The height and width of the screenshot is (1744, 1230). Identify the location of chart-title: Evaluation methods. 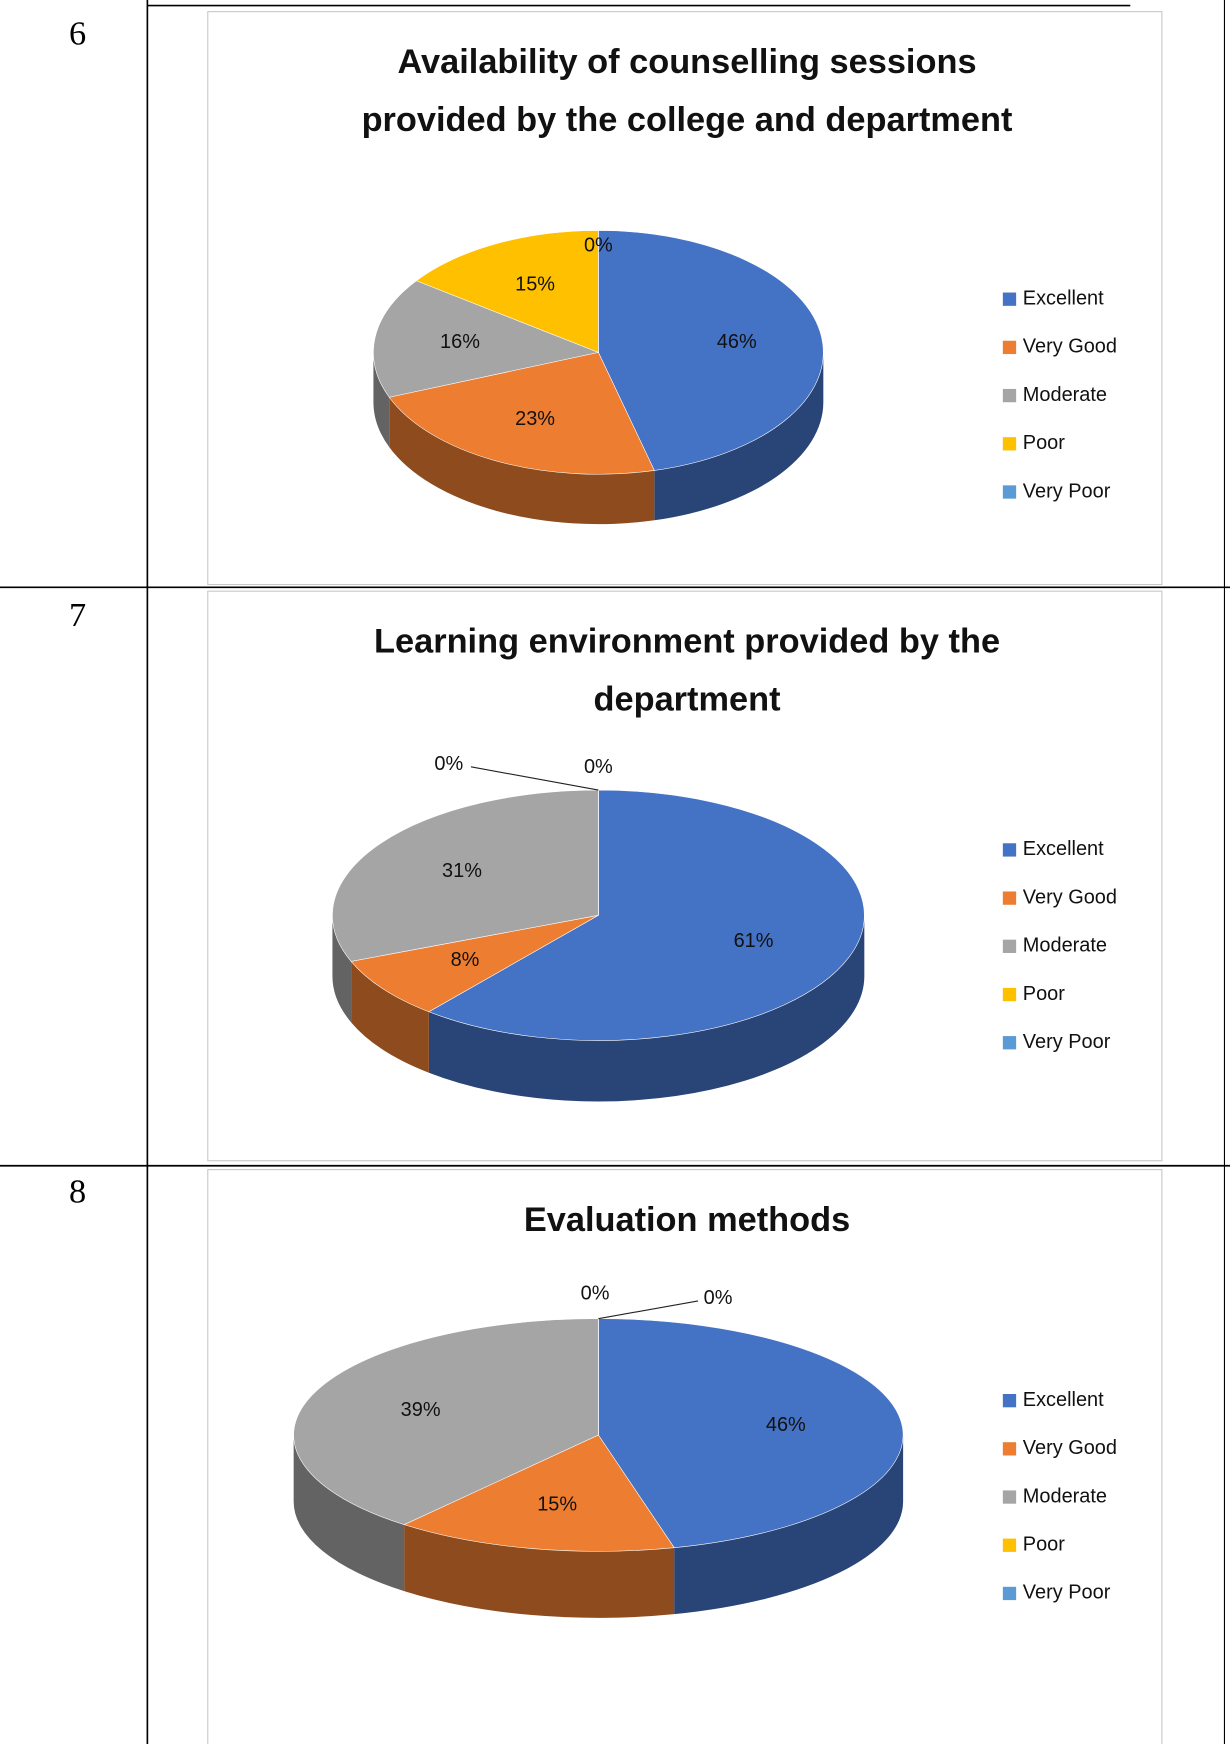
(687, 1219).